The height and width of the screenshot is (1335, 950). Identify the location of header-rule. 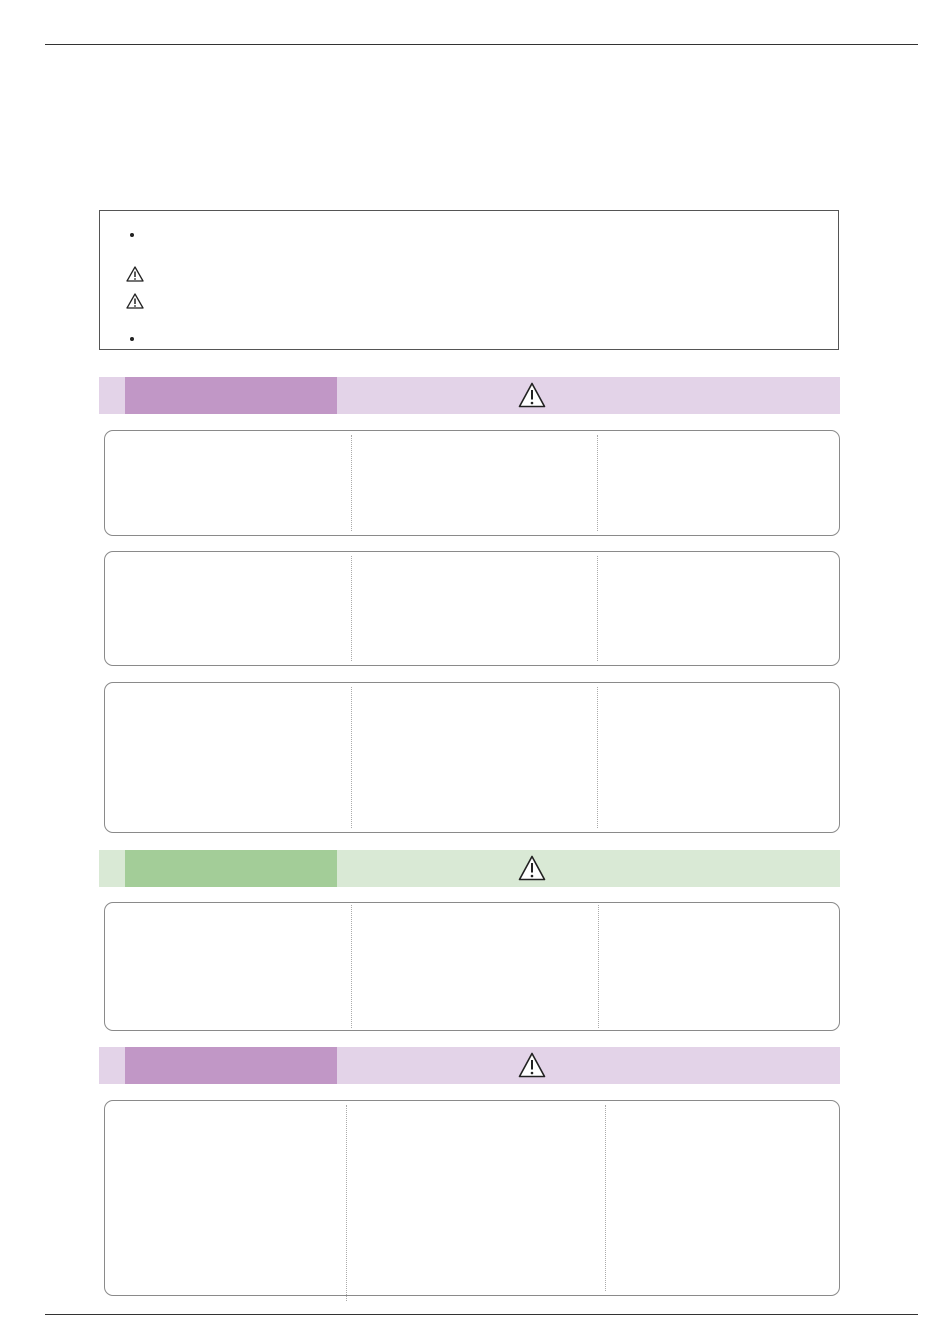
(481, 44).